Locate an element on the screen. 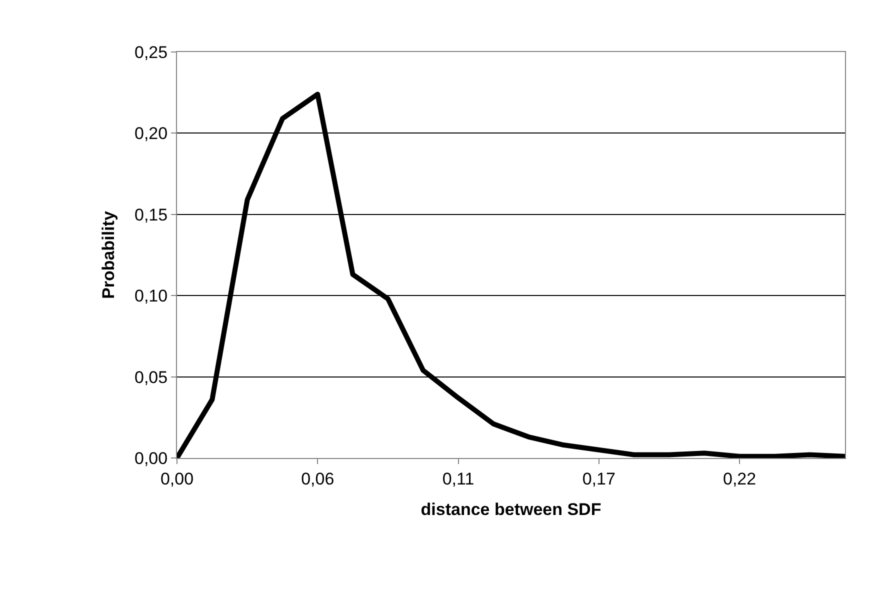 This screenshot has width=887, height=597. x-tick-label: 0,00 is located at coordinates (177, 478).